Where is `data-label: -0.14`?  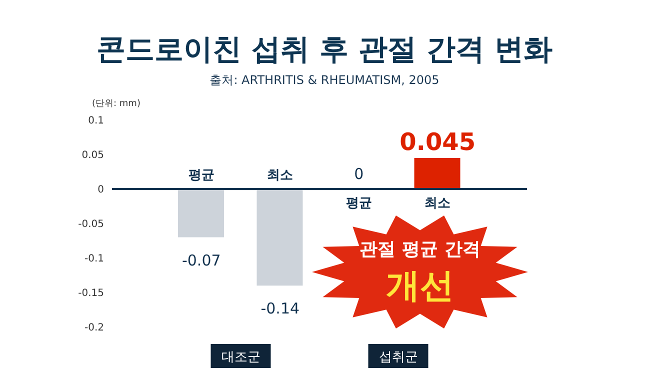 data-label: -0.14 is located at coordinates (280, 309).